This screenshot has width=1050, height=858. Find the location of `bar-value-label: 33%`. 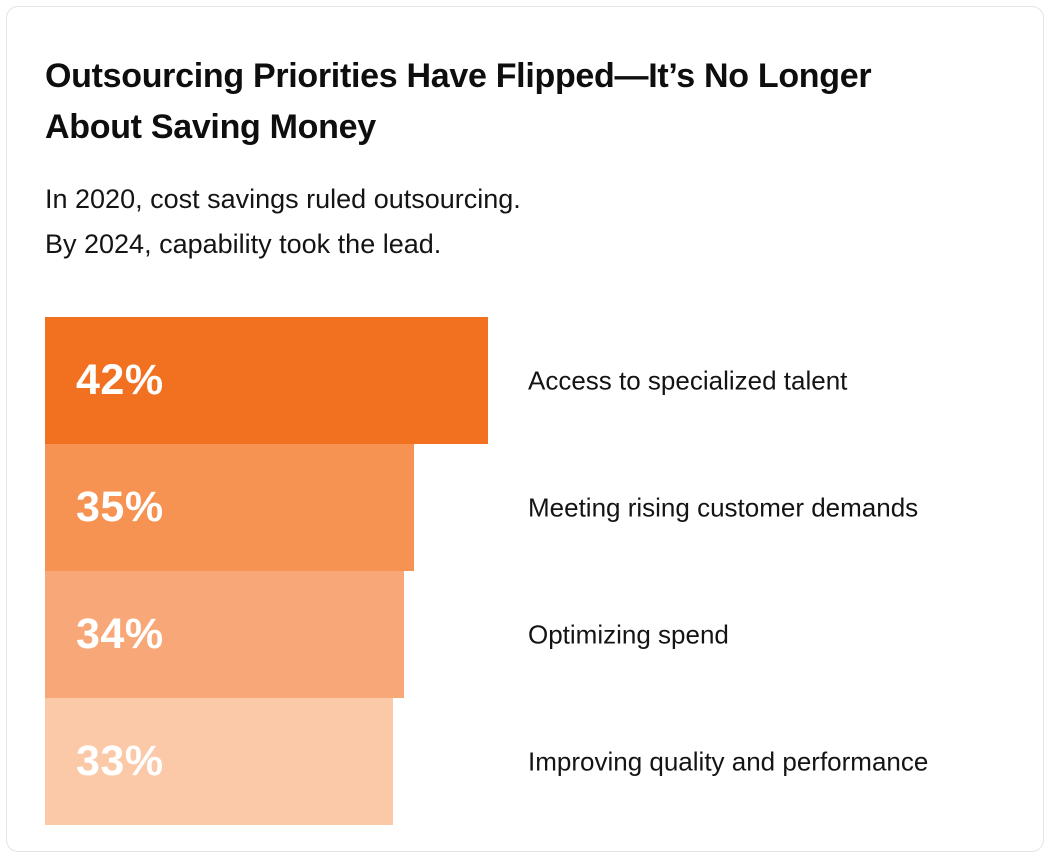

bar-value-label: 33% is located at coordinates (120, 761).